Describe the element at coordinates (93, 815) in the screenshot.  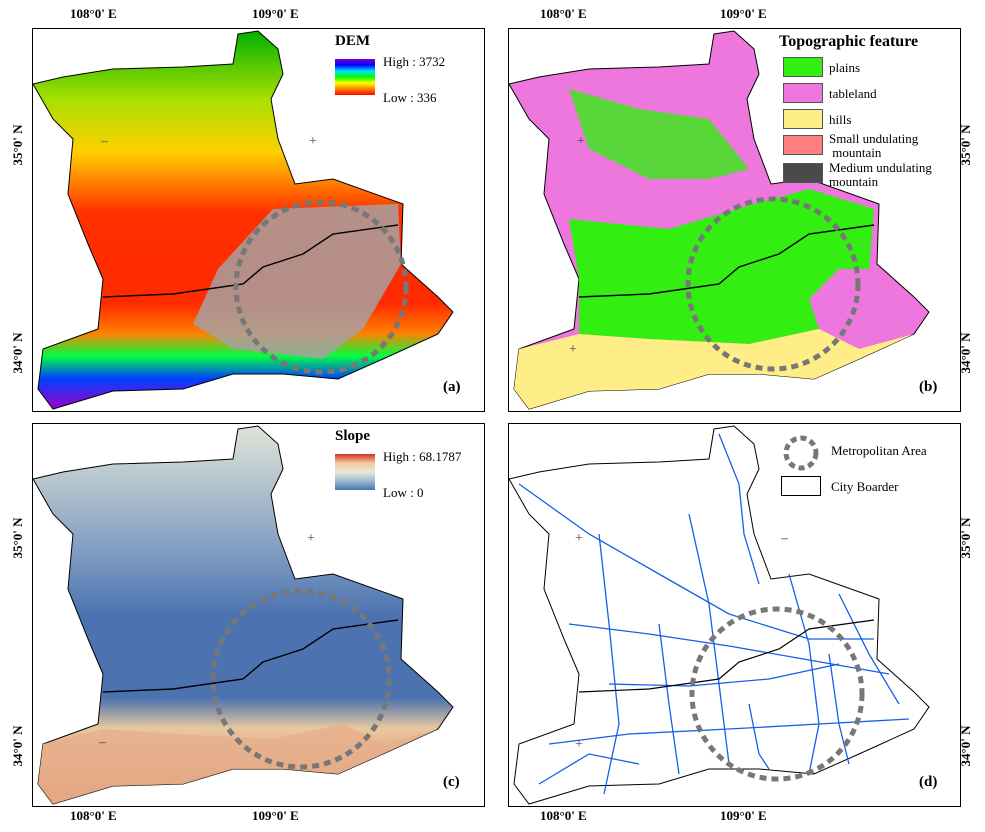
I see `bottom-lon-label-c1: 108°0' E` at that location.